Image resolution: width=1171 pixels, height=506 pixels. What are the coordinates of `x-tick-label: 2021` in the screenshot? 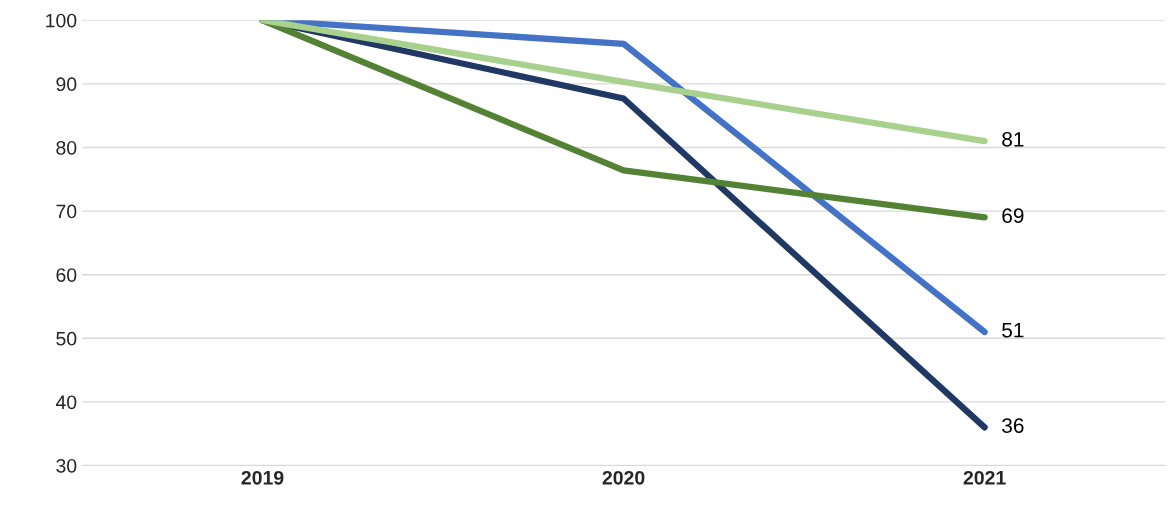 It's located at (984, 477).